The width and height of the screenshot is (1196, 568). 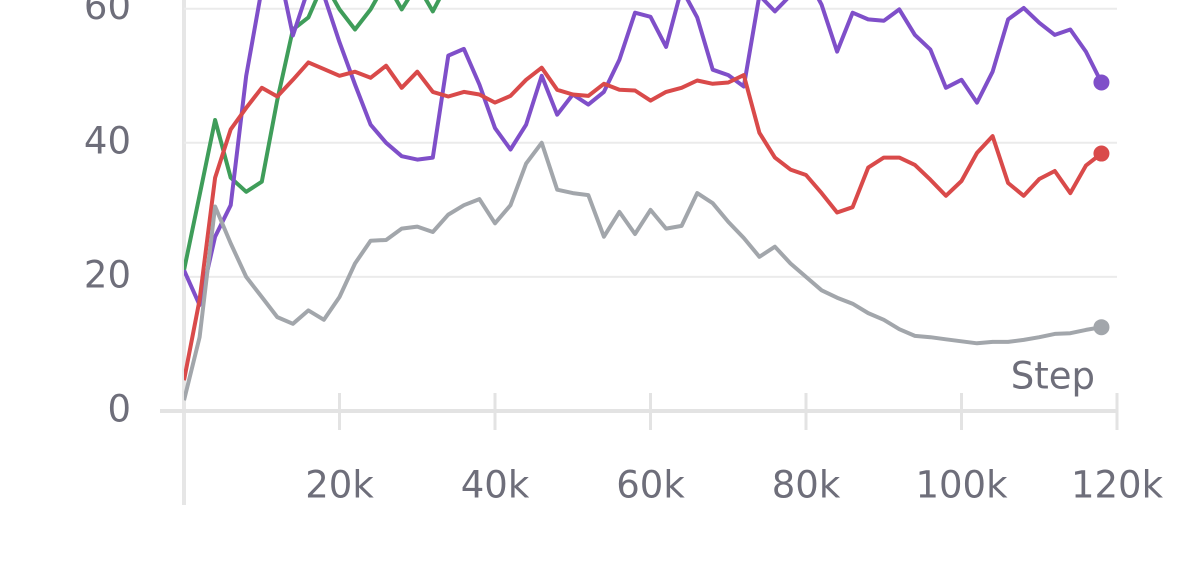 I want to click on y-tick-label: 20, so click(x=107, y=274).